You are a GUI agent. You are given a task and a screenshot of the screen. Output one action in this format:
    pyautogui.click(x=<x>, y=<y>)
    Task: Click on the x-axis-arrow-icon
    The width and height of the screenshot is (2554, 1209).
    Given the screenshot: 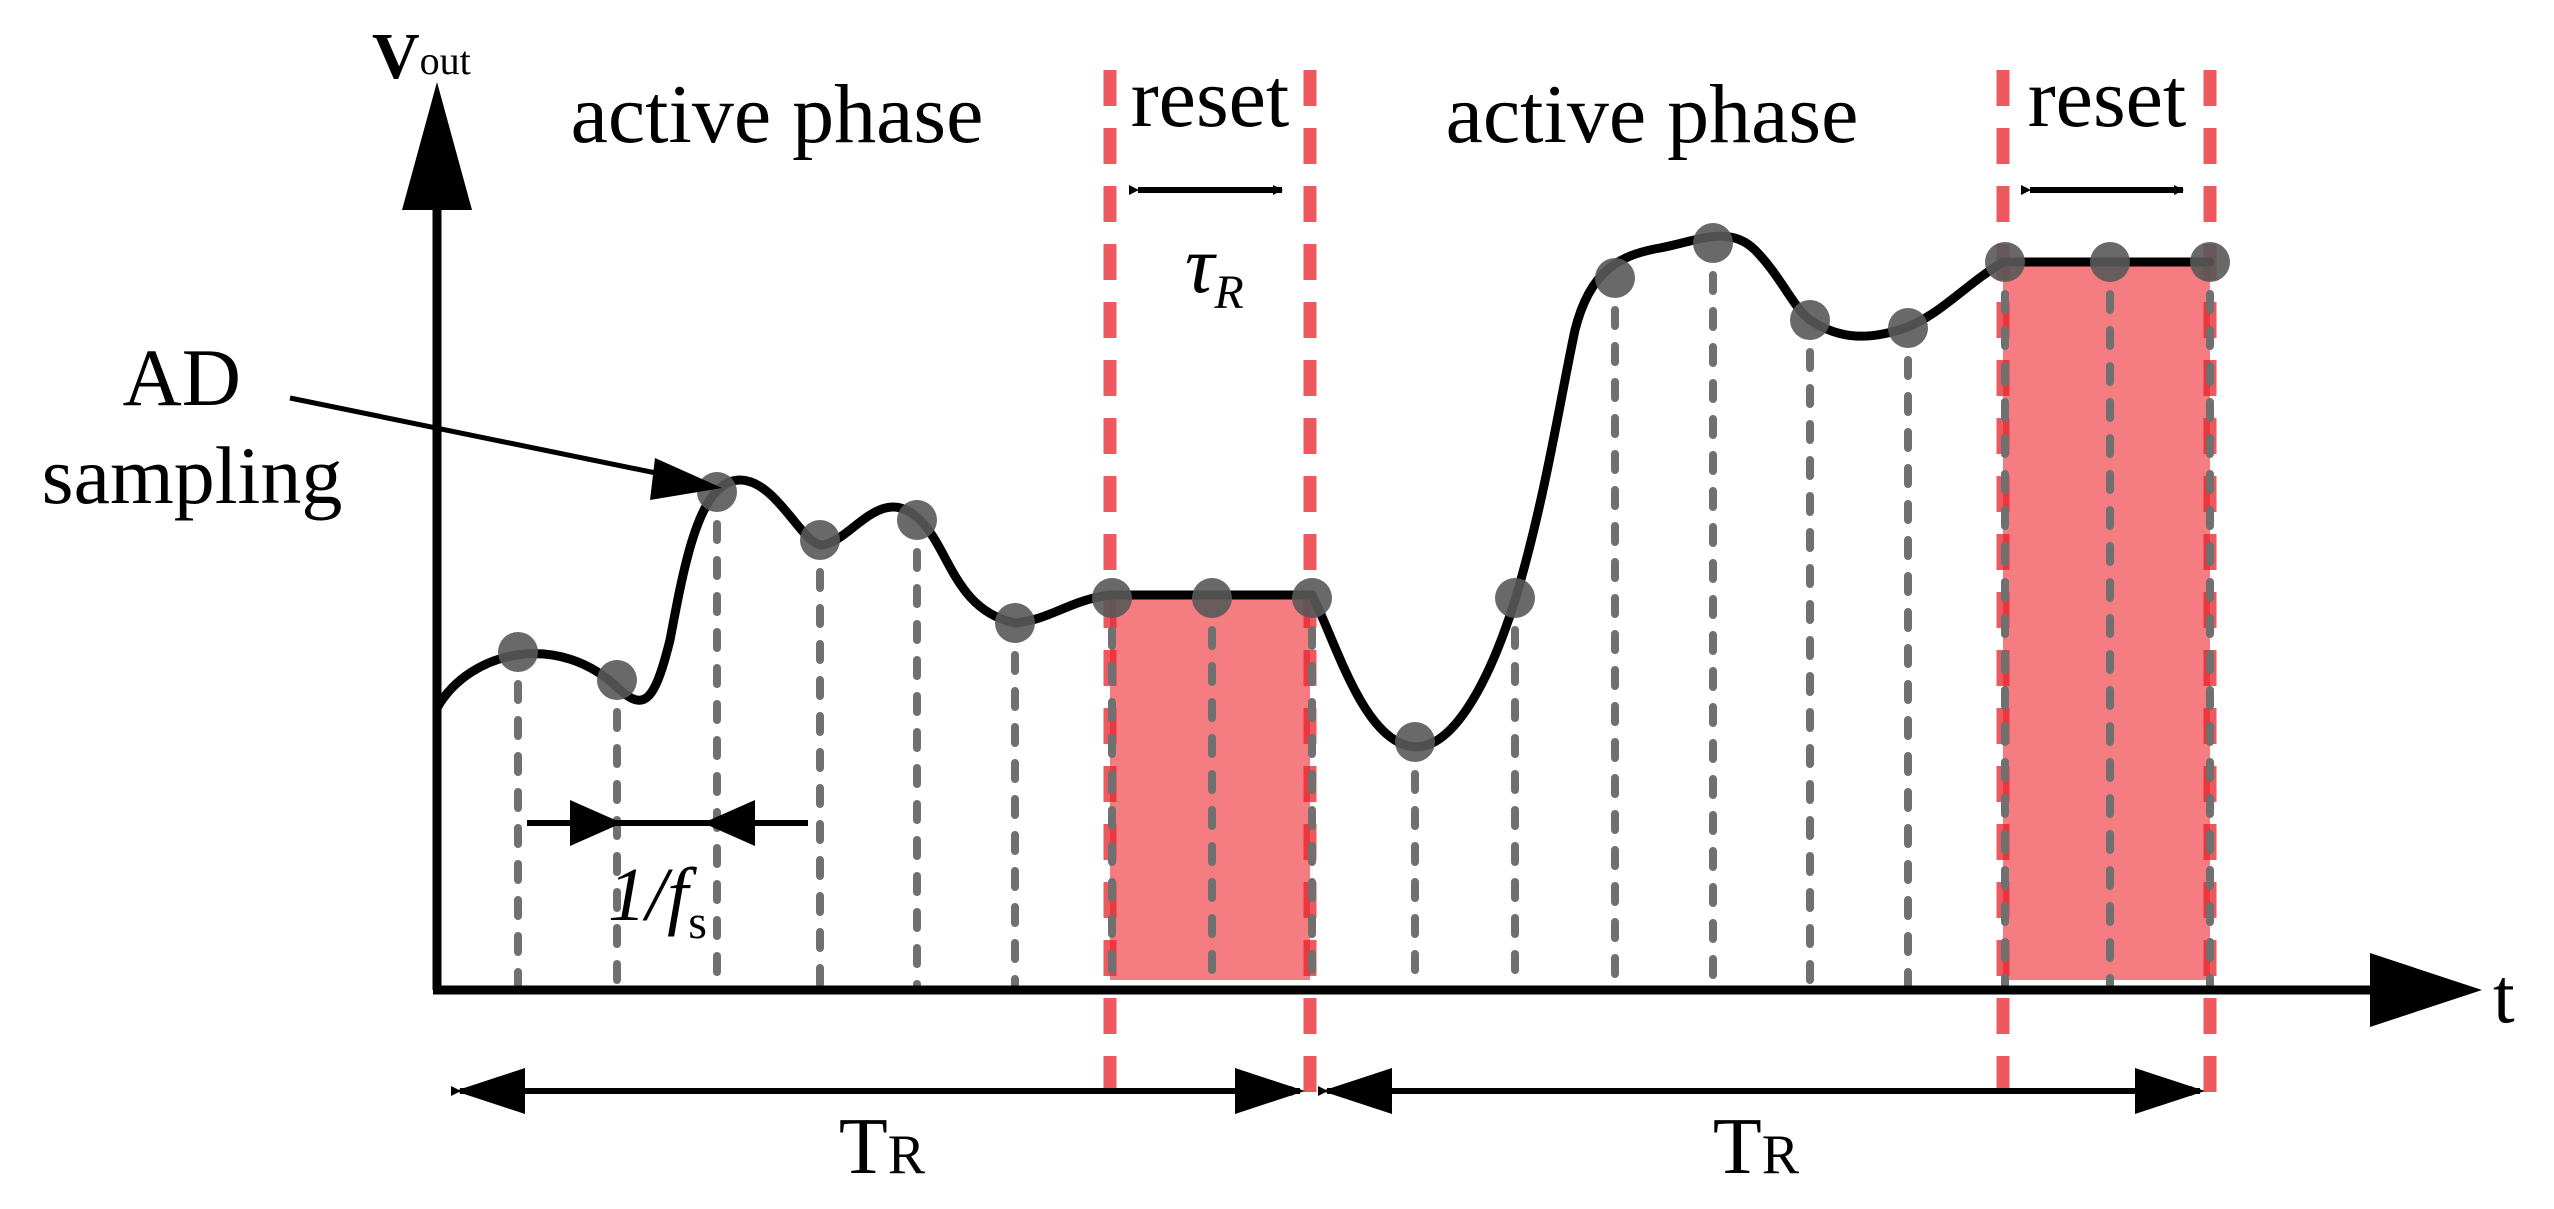 What is the action you would take?
    pyautogui.click(x=2426, y=990)
    